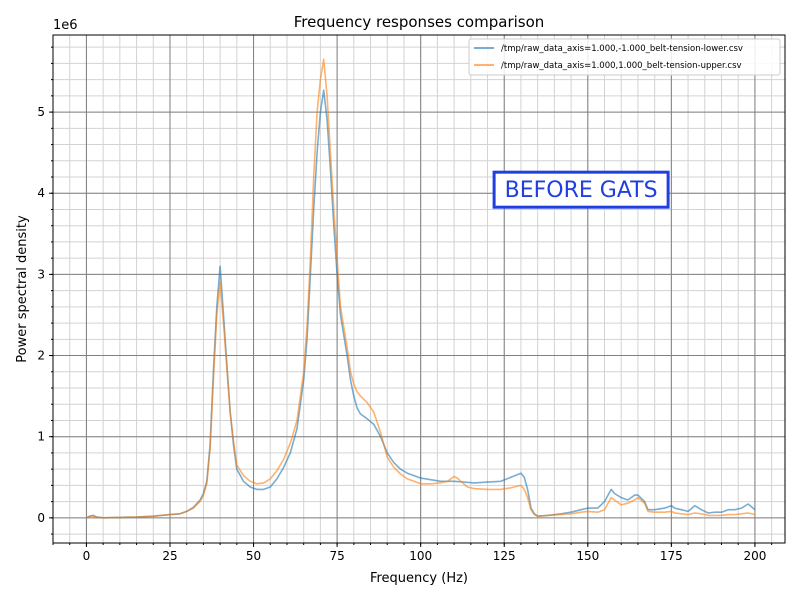  I want to click on annotation-text: BEFORE GATS, so click(581, 190).